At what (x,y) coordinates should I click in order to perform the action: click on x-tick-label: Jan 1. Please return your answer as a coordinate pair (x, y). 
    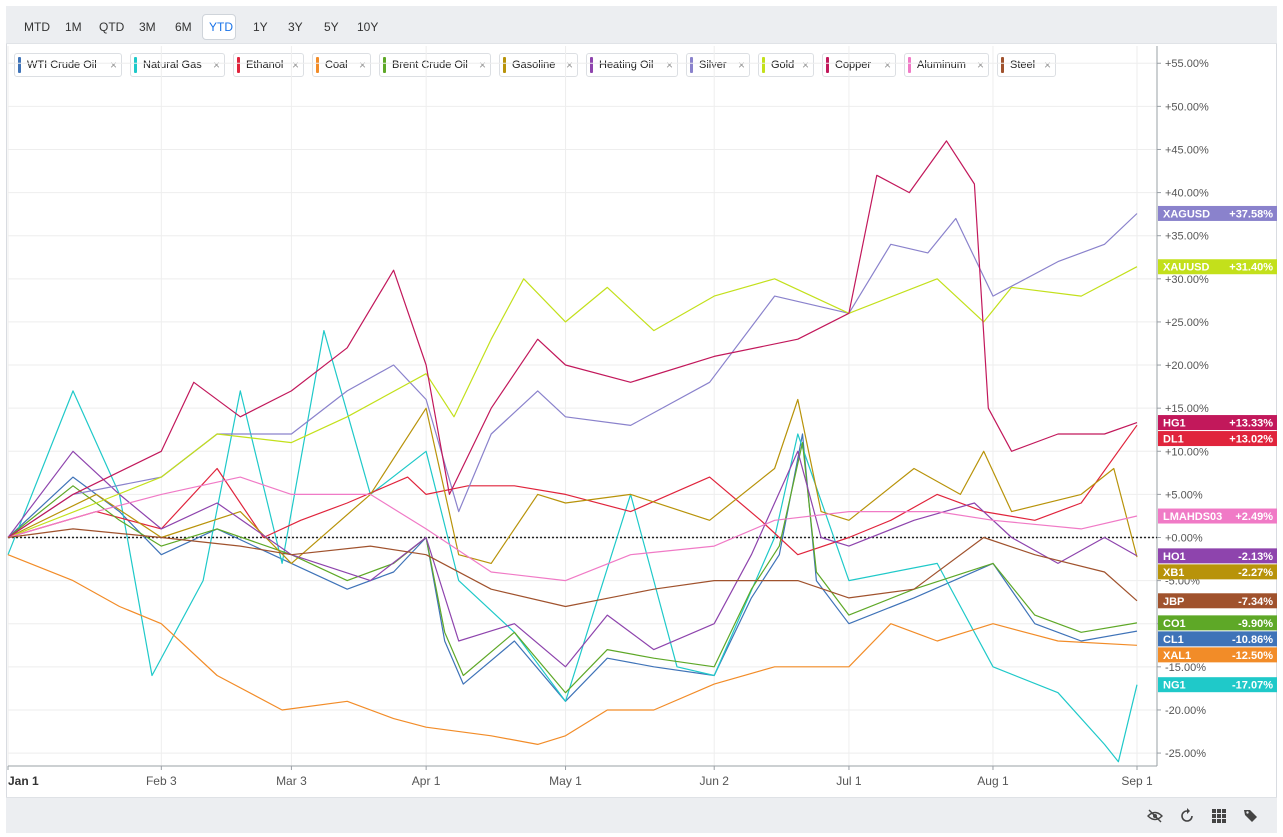
    Looking at the image, I should click on (23, 781).